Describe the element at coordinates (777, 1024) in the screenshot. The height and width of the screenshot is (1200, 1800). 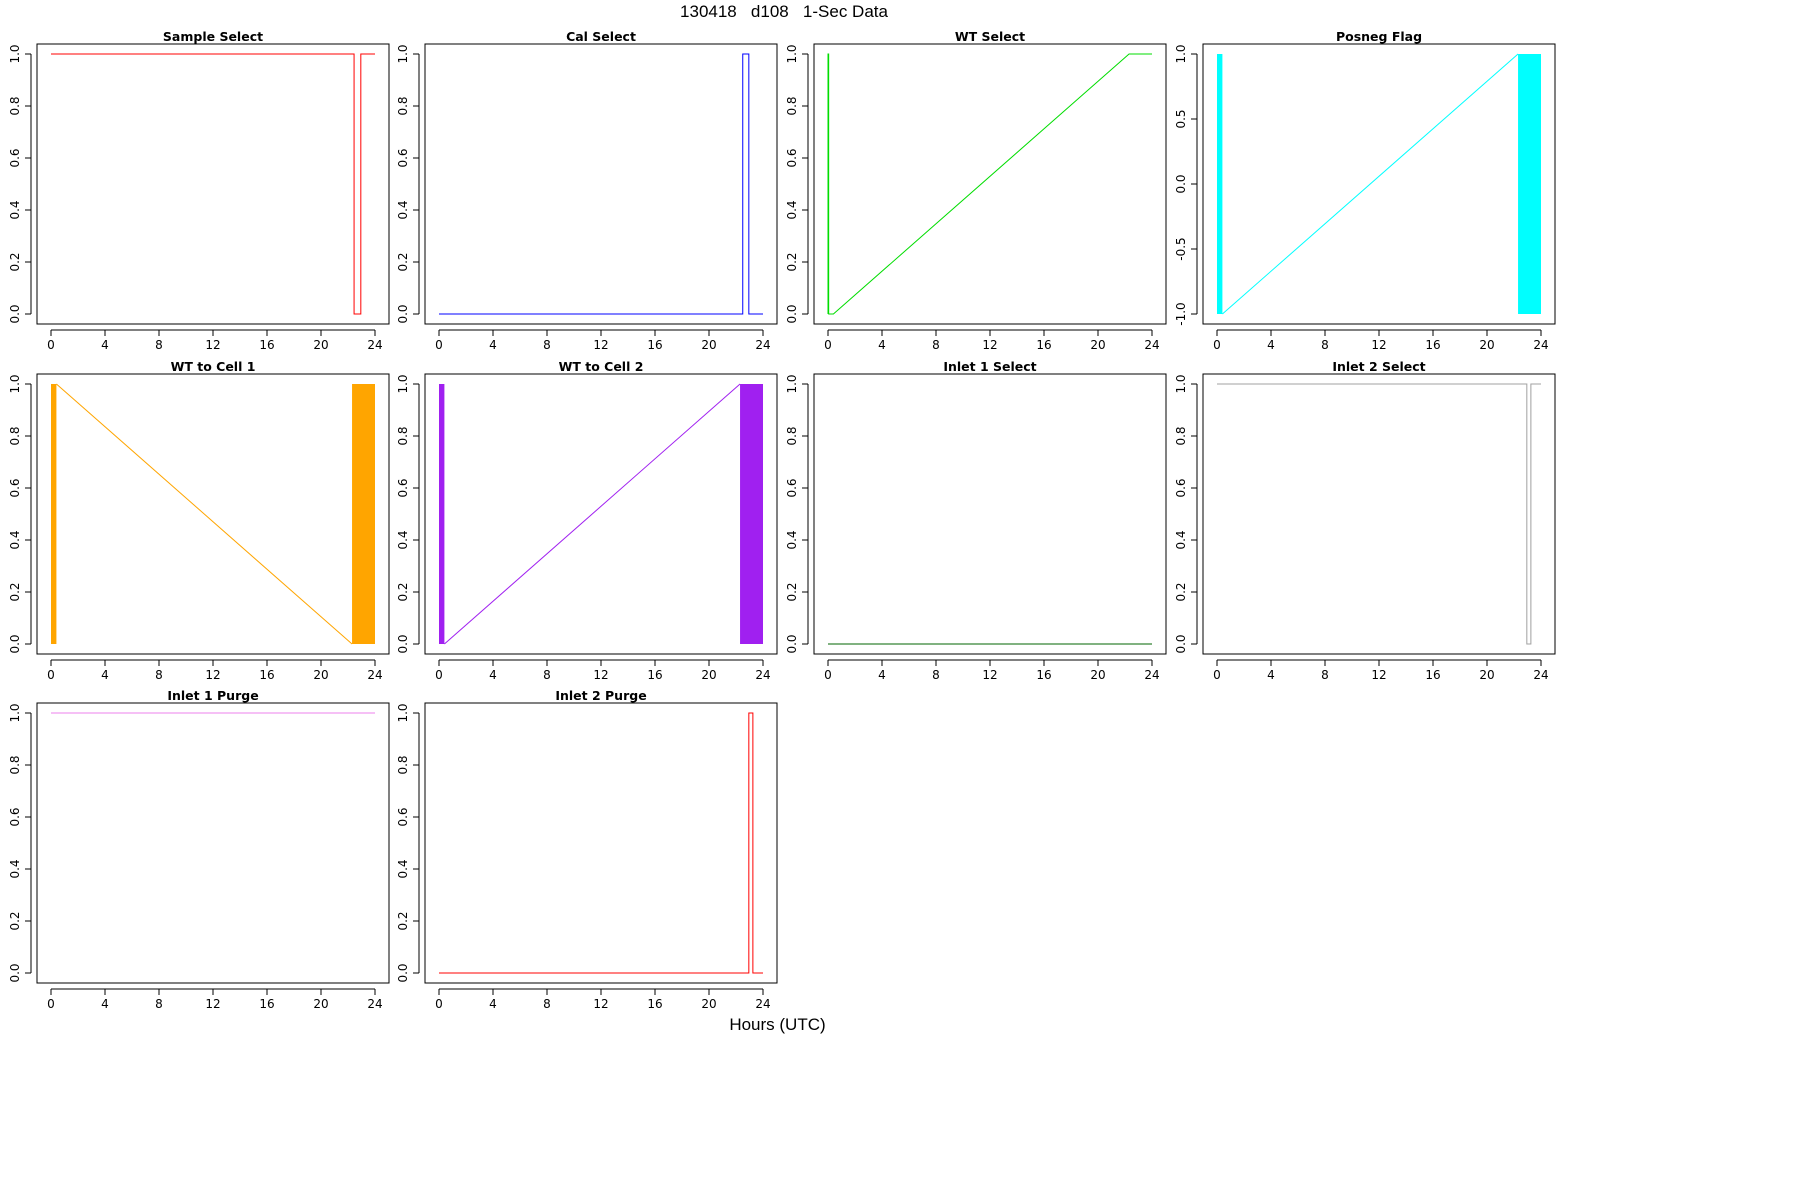
I see `x-axis-label: Hours (UTC)` at that location.